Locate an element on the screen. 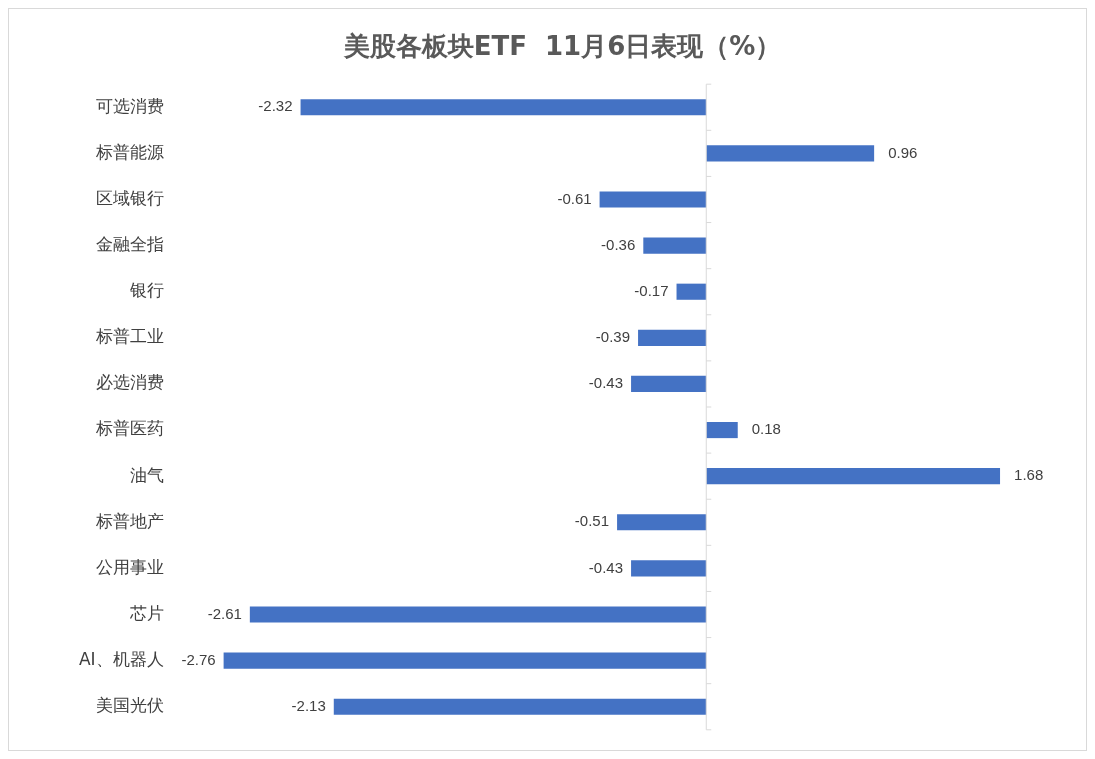 This screenshot has width=1095, height=759. data-label: -0.61 is located at coordinates (574, 198).